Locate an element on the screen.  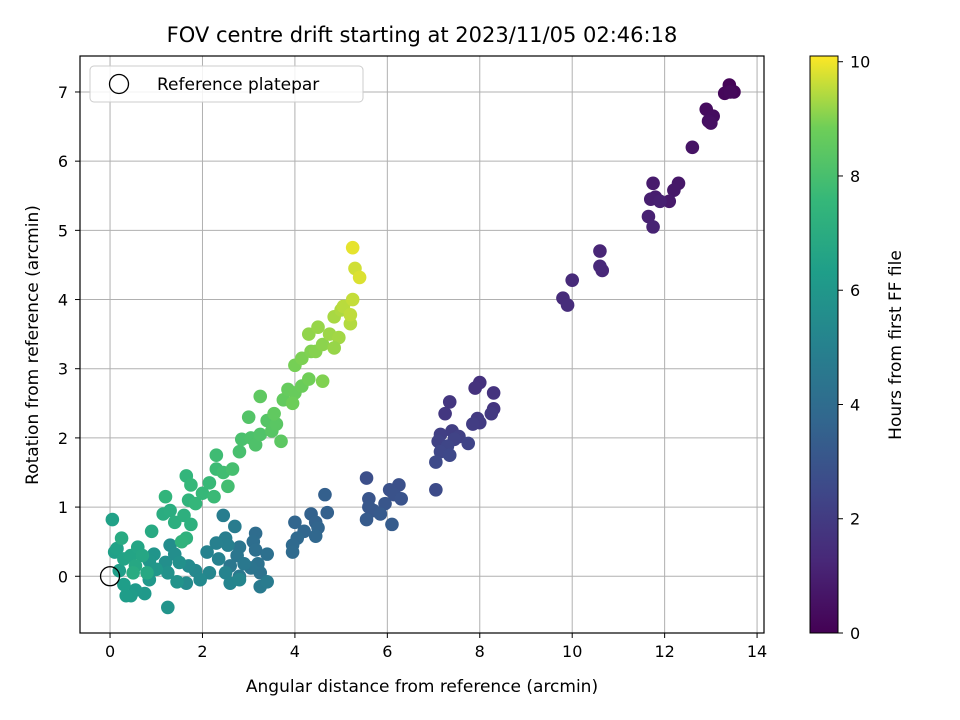
x-tick-label: 10 is located at coordinates (572, 651).